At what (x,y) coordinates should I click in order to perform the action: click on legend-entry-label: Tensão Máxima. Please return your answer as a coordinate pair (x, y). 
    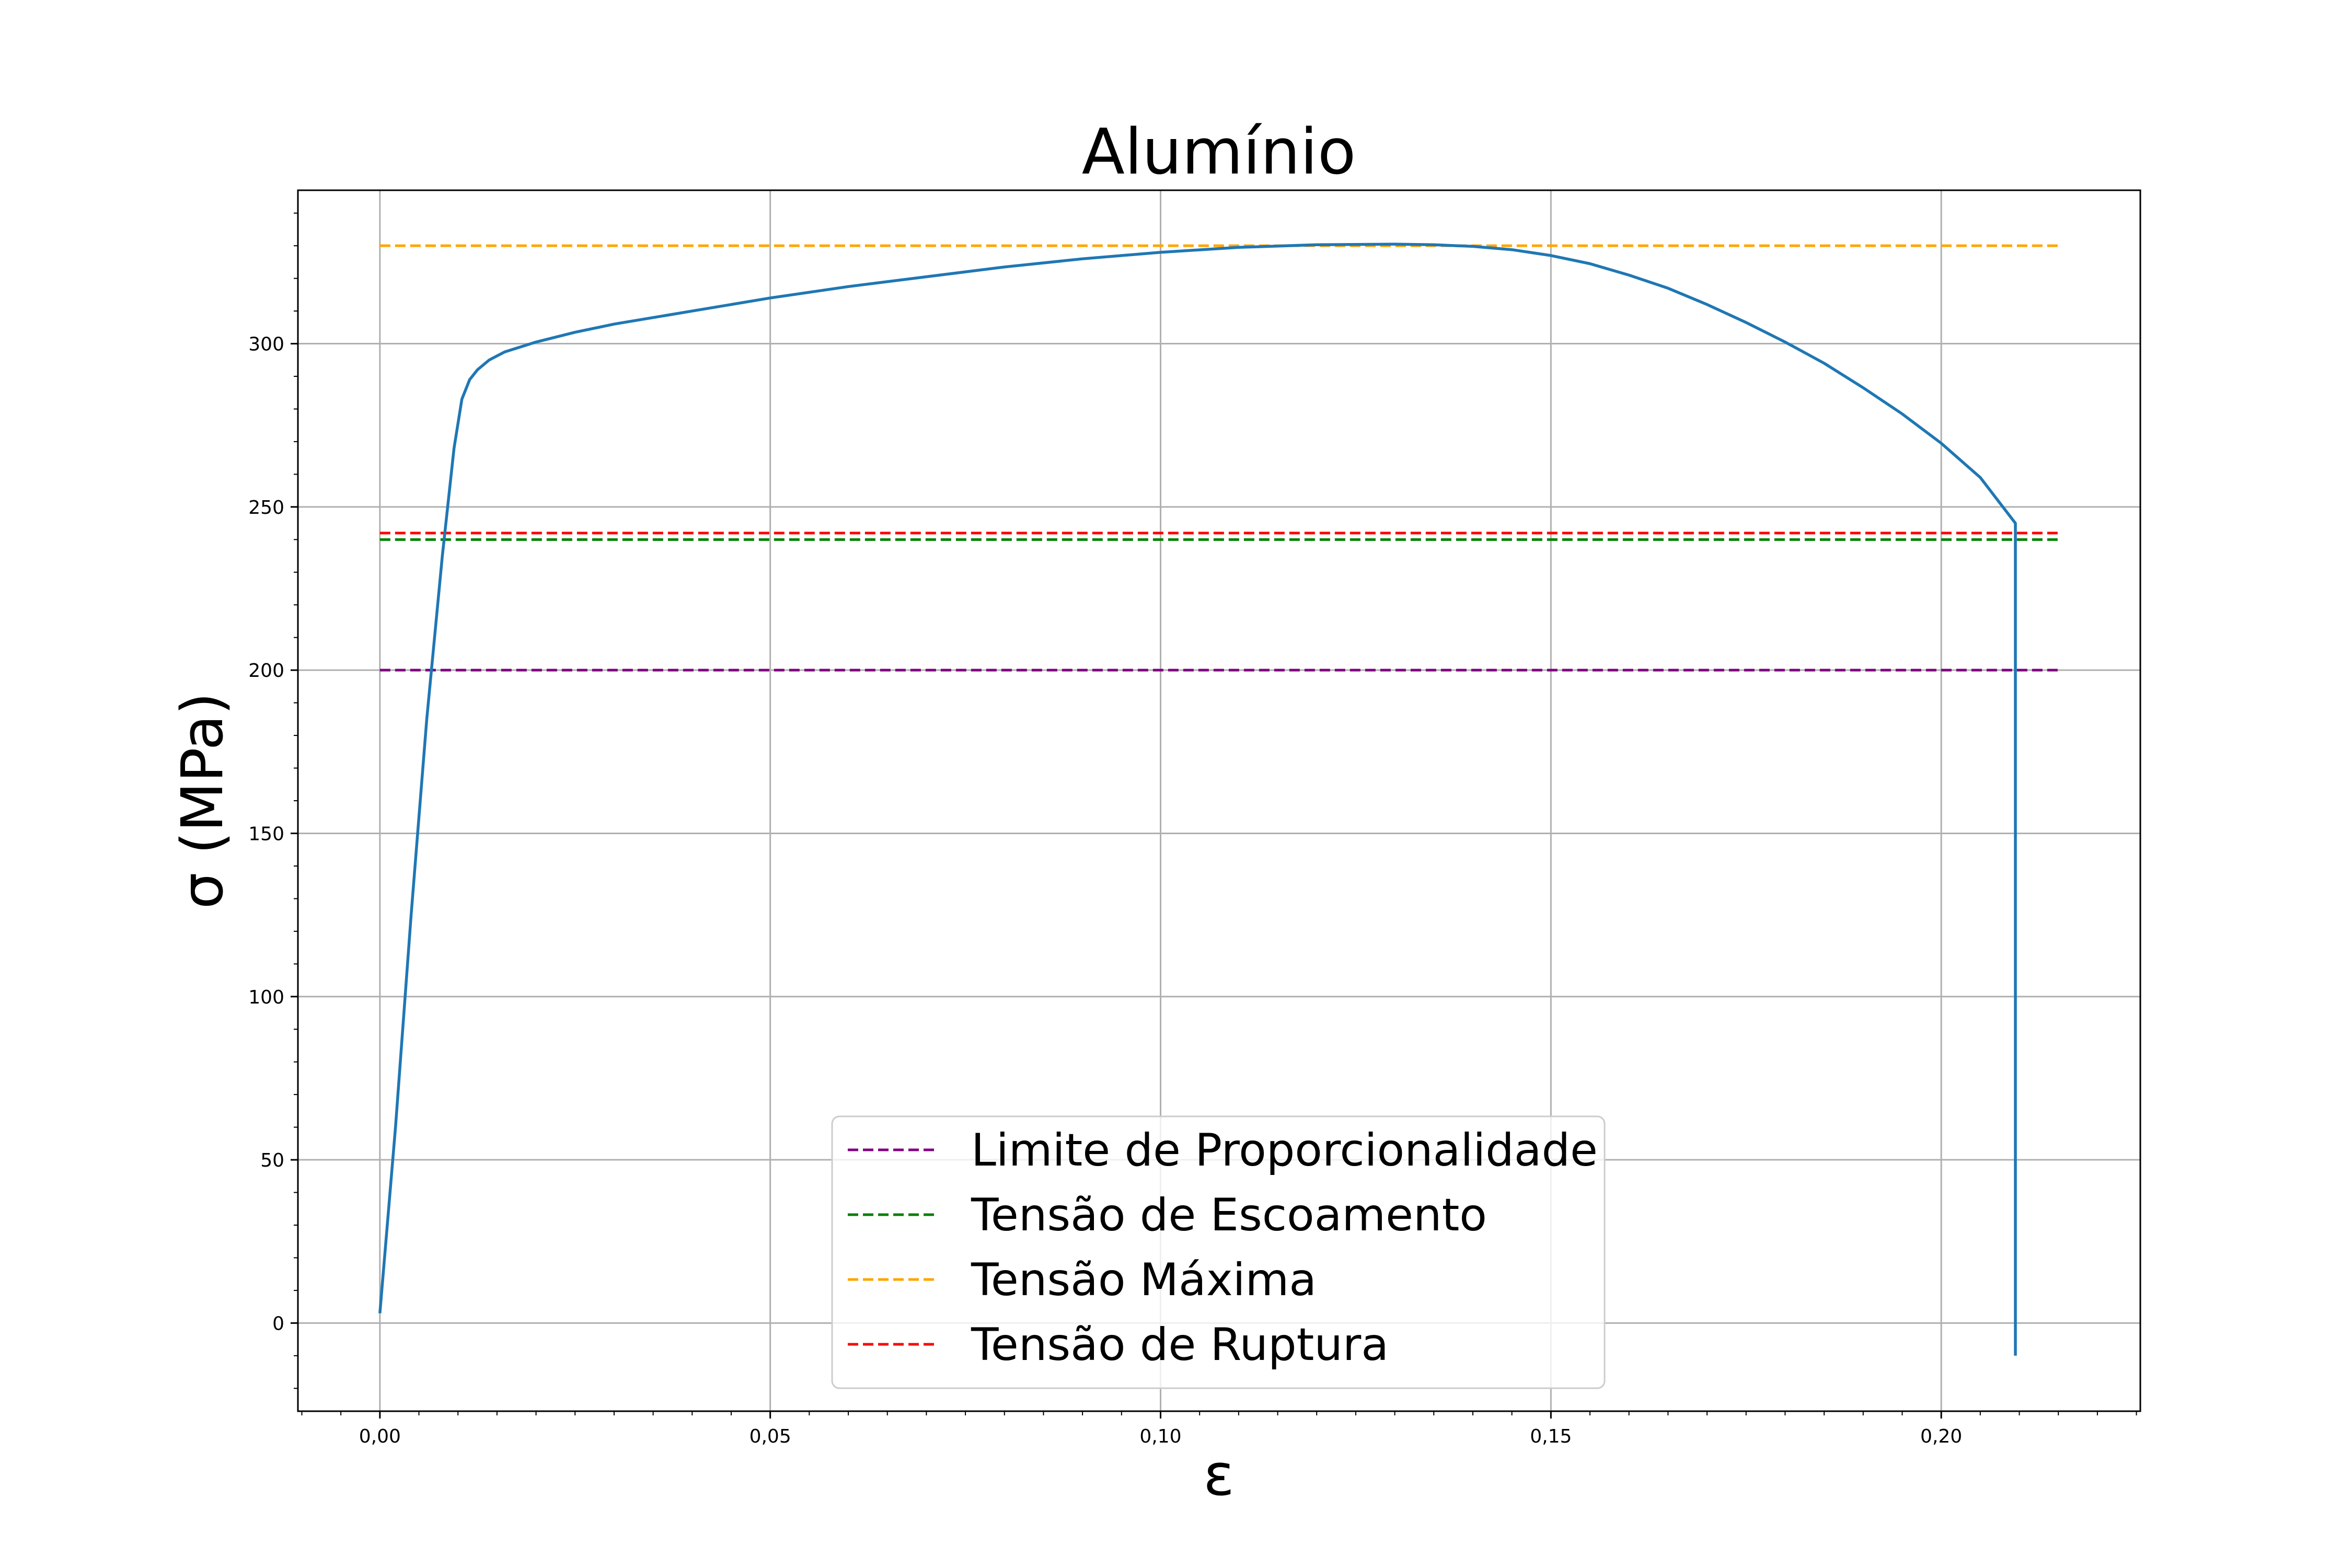
    Looking at the image, I should click on (1144, 1280).